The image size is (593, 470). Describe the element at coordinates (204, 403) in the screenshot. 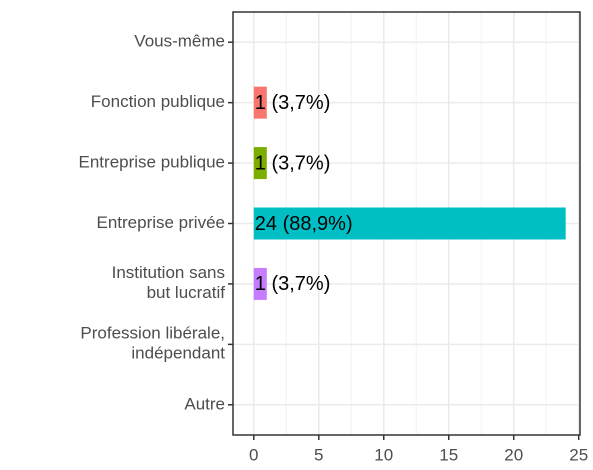

I see `y-tick-label: Autre` at that location.